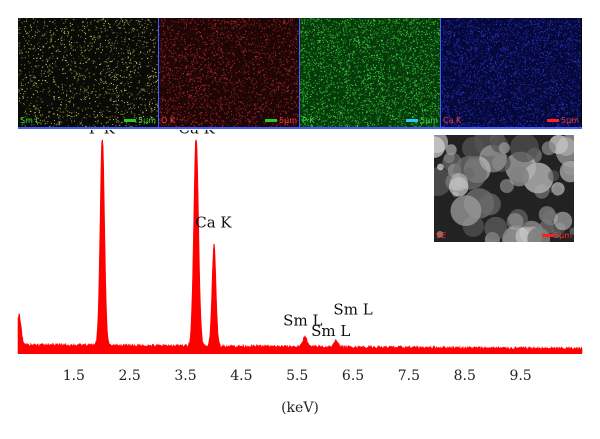 This screenshot has width=600, height=439. Describe the element at coordinates (409, 376) in the screenshot. I see `x-tick-label: 7.5` at that location.